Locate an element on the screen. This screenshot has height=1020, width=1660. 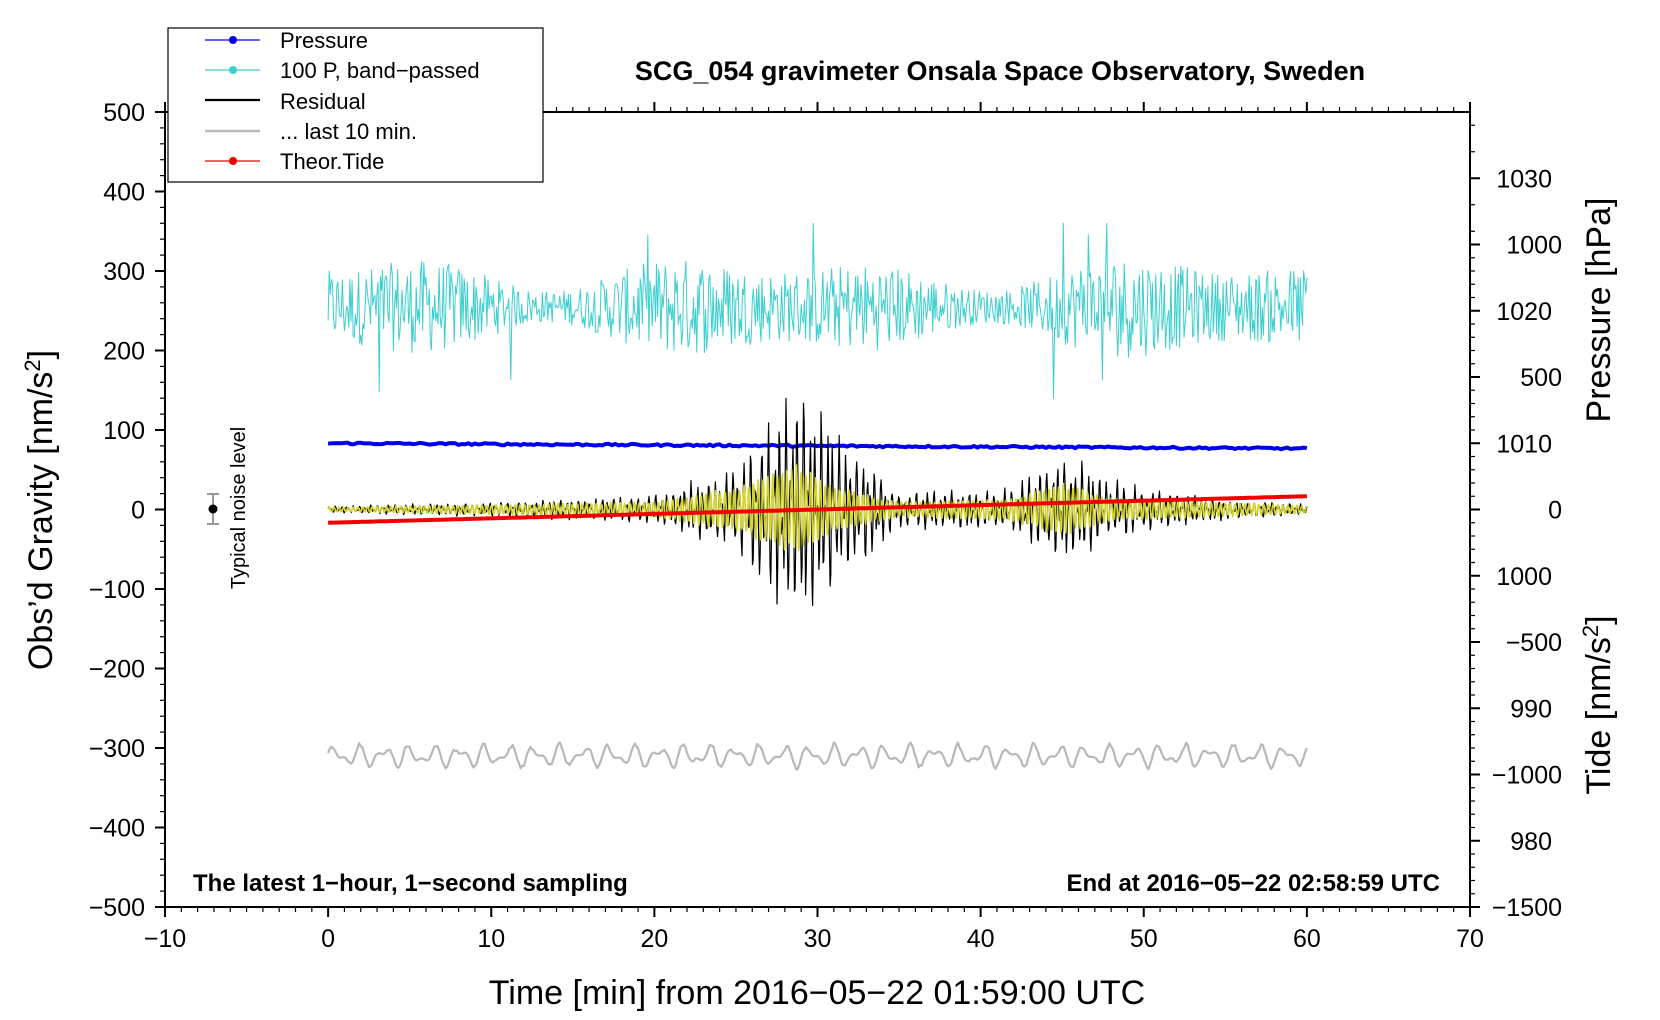
x-tick-label: 50 is located at coordinates (1144, 939).